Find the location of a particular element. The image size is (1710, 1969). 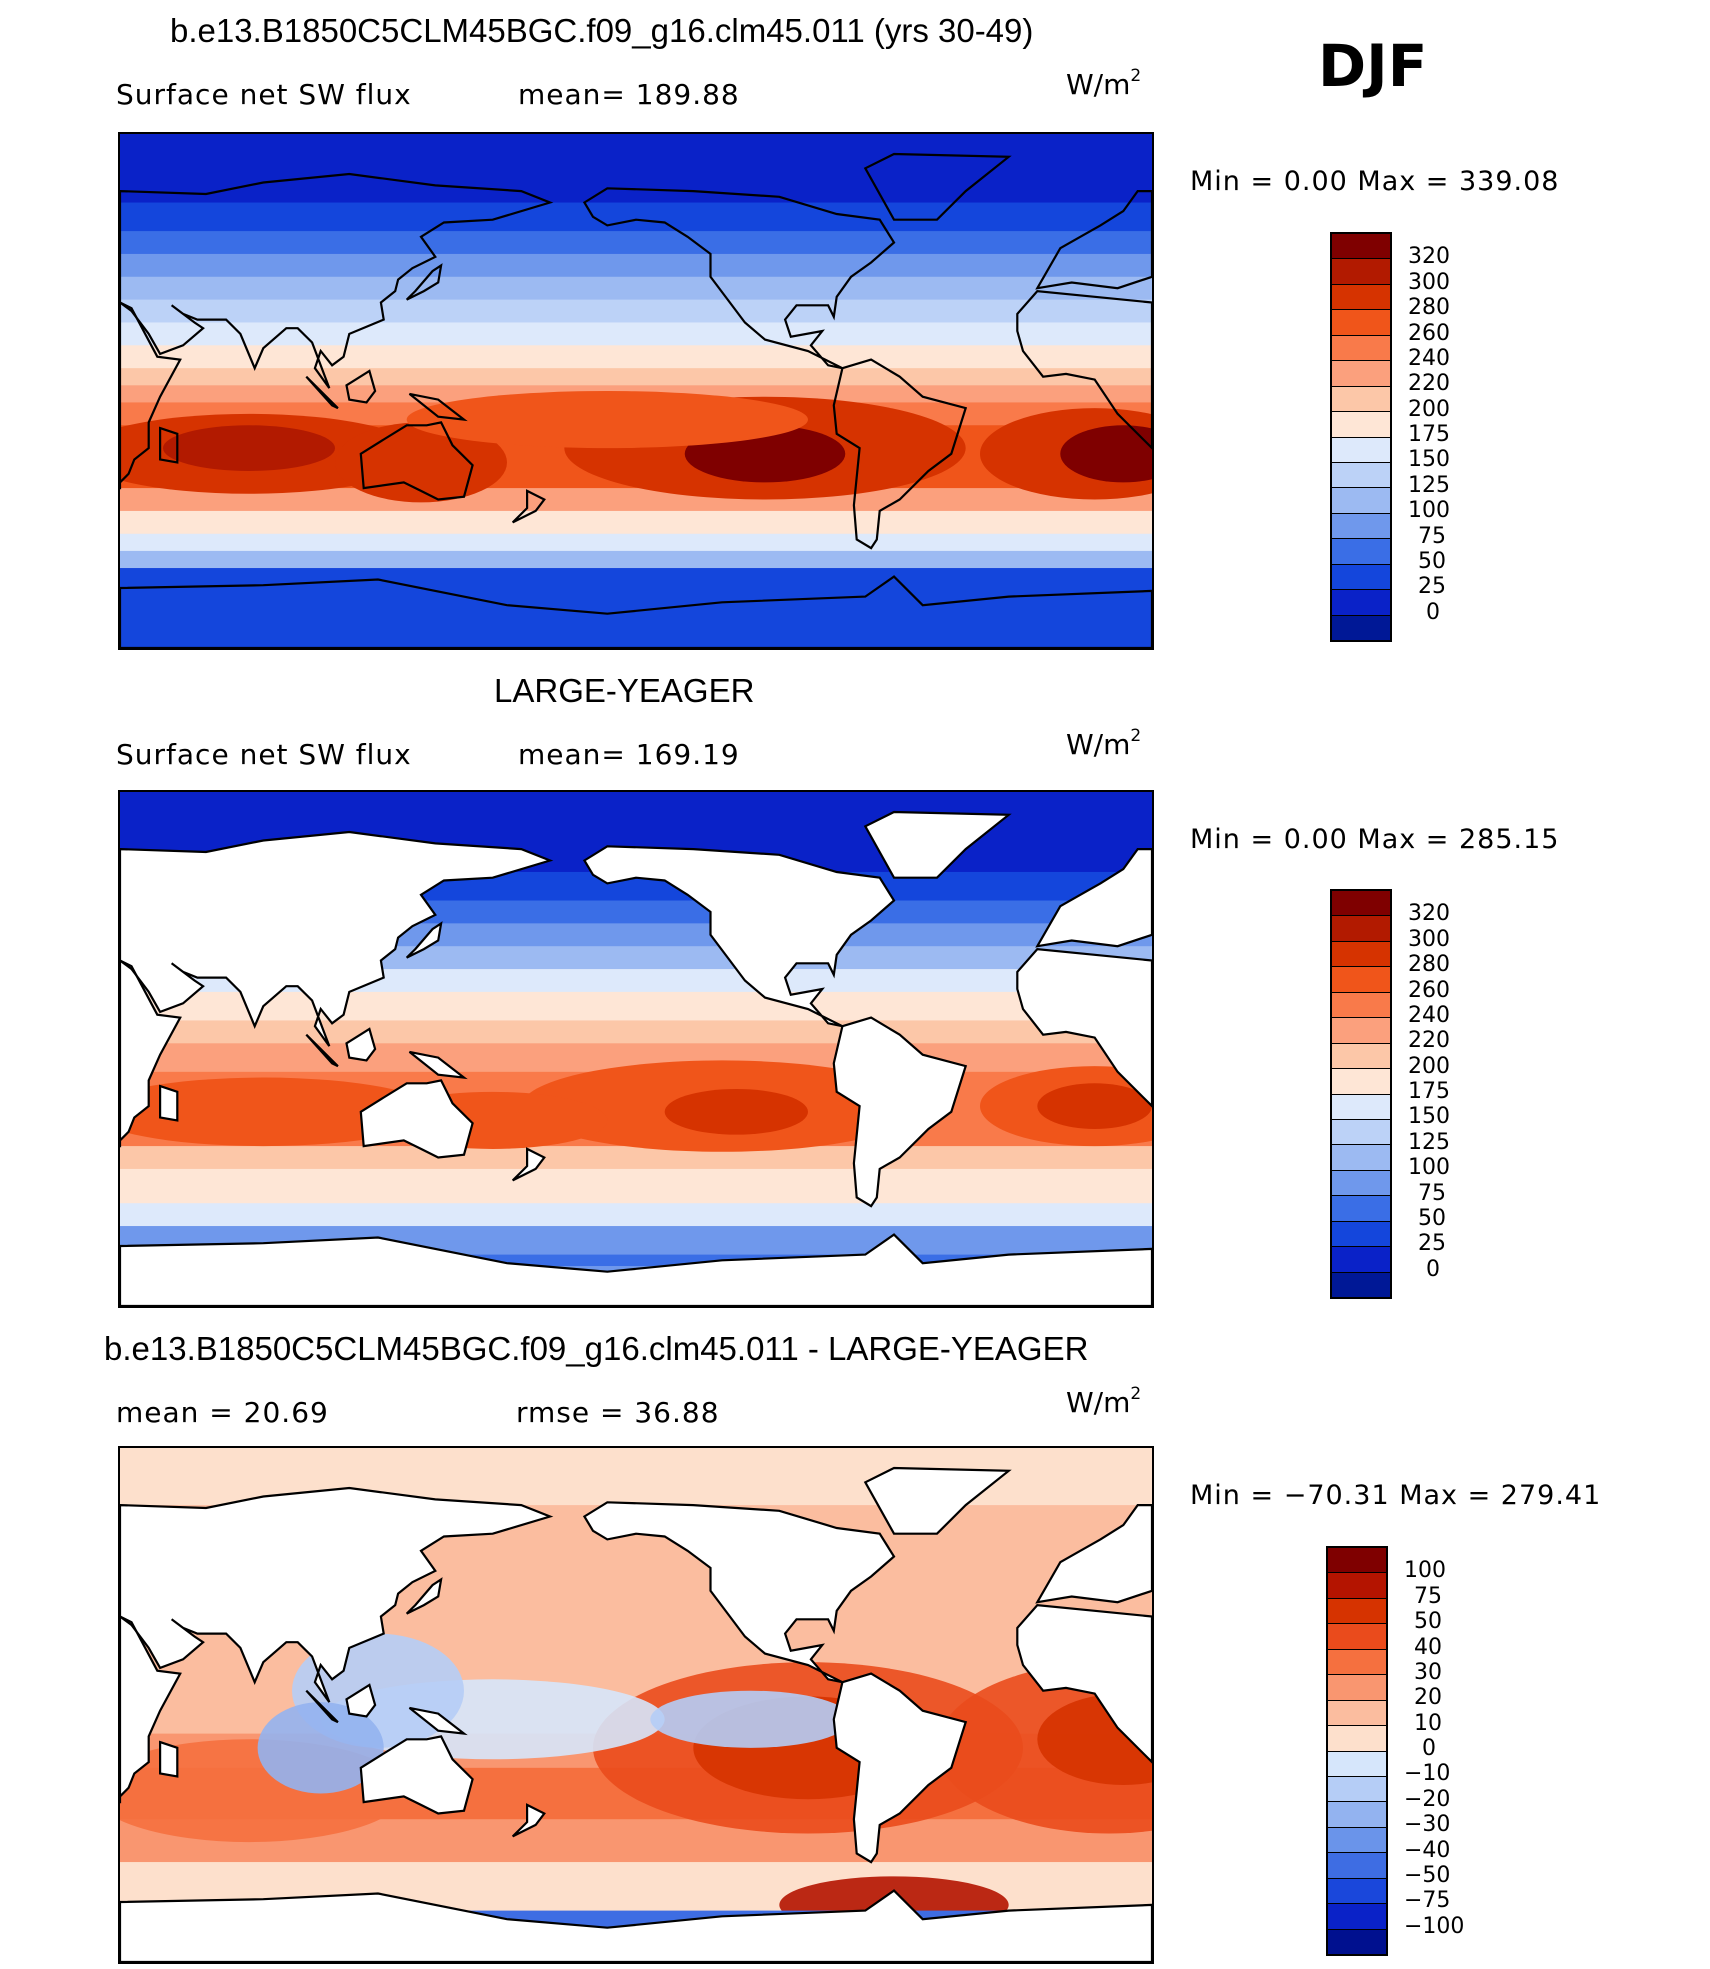

panel3-colorbar-tick-label: 50 is located at coordinates (1428, 1622).